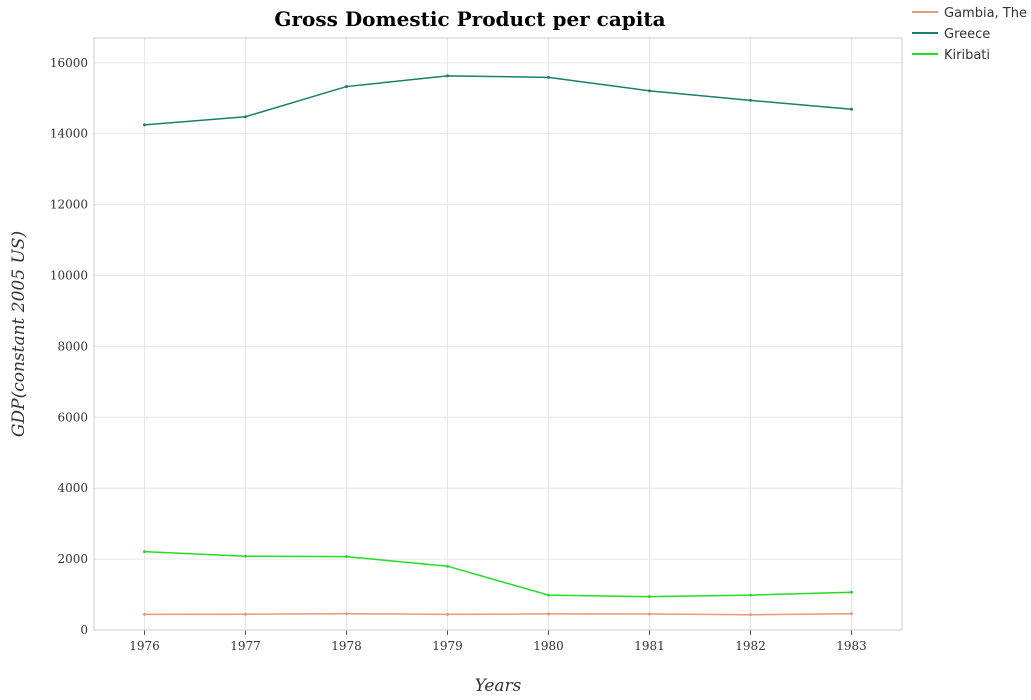 The image size is (1031, 700). What do you see at coordinates (548, 646) in the screenshot?
I see `x-tick-label: 1980` at bounding box center [548, 646].